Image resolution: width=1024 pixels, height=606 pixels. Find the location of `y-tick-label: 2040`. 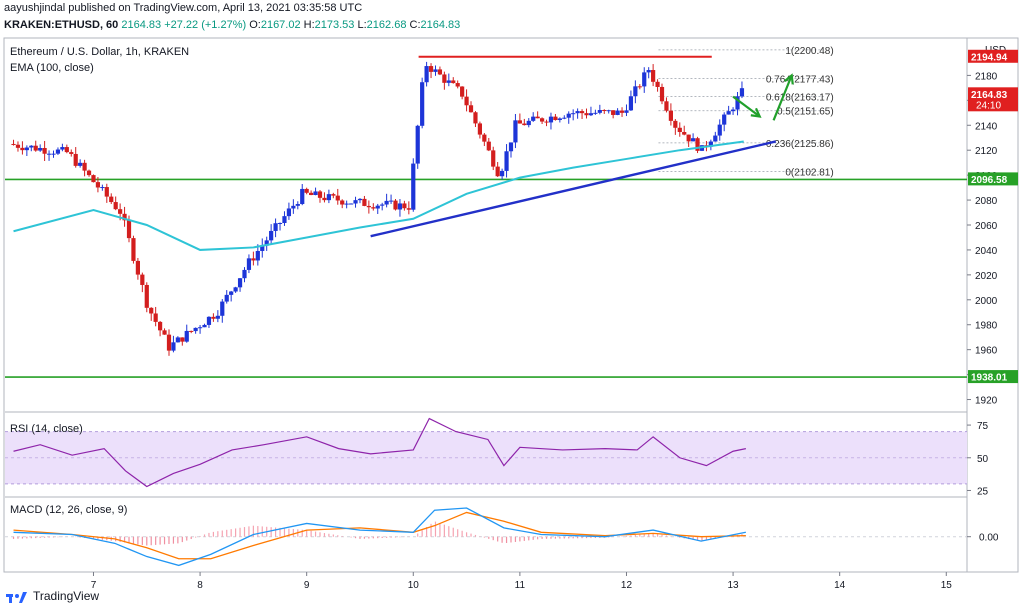

y-tick-label: 2040 is located at coordinates (986, 251).